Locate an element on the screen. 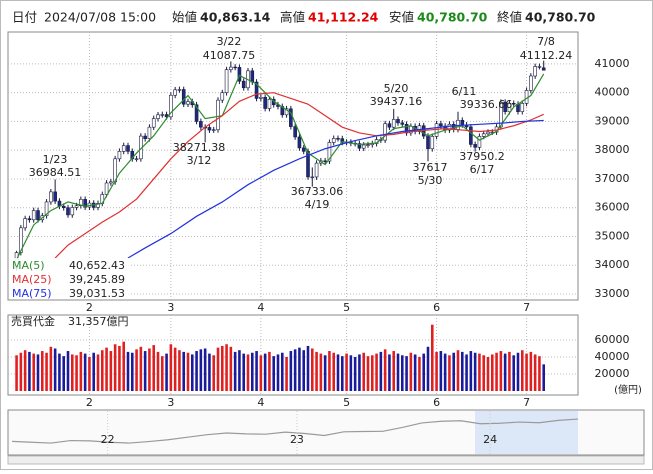 The height and width of the screenshot is (474, 653). y-tick-label: 41000 is located at coordinates (612, 63).